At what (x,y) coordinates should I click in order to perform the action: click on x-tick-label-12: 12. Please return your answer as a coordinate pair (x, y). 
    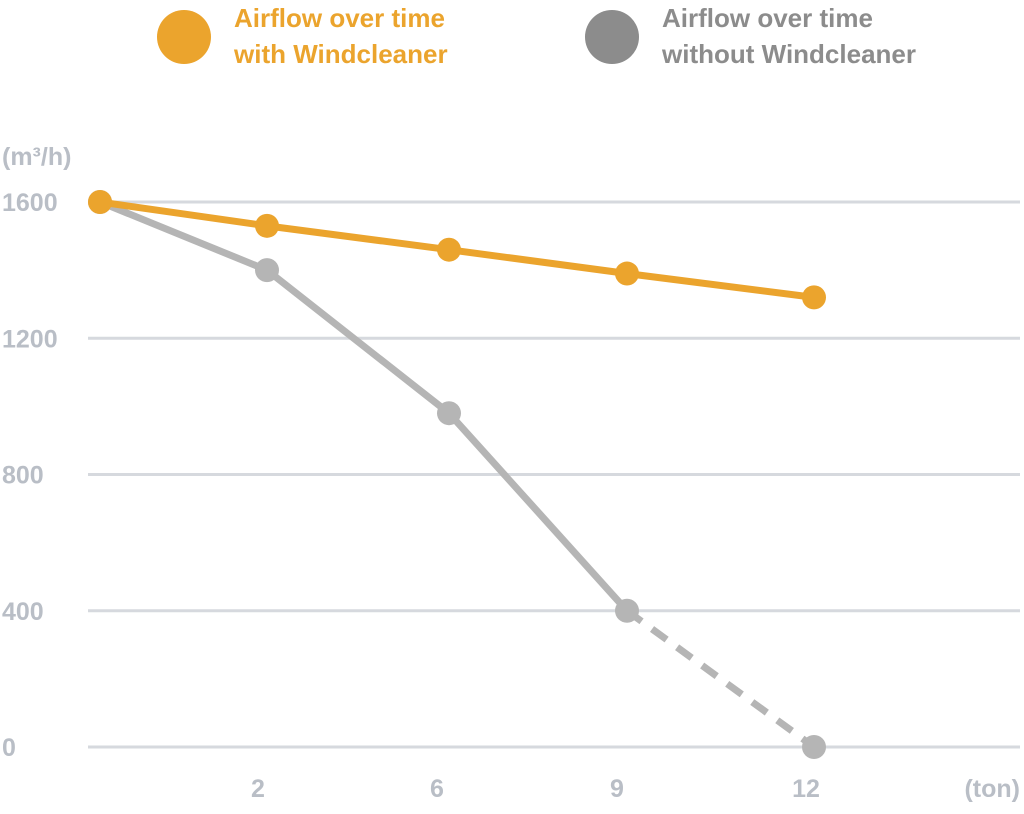
    Looking at the image, I should click on (806, 789).